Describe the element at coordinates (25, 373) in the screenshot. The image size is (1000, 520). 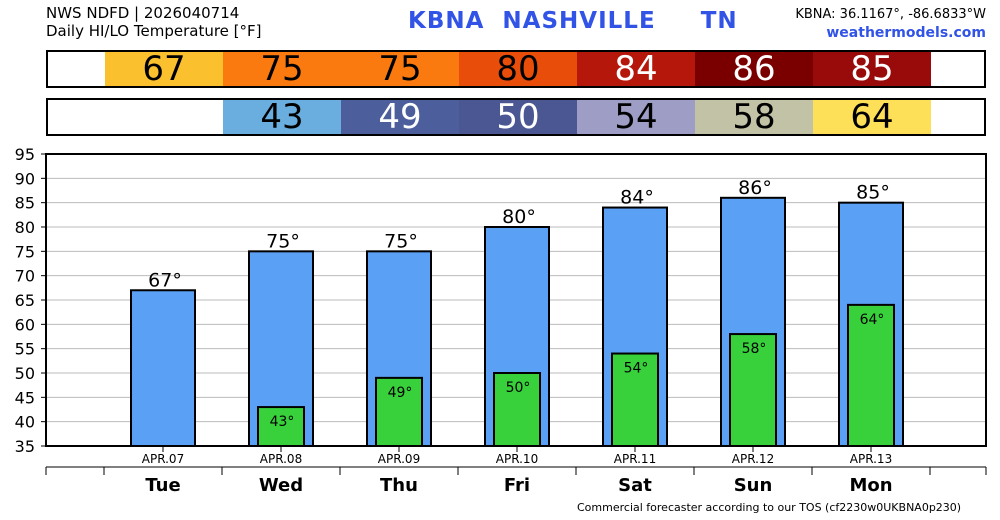
I see `y-tick-label: 50` at that location.